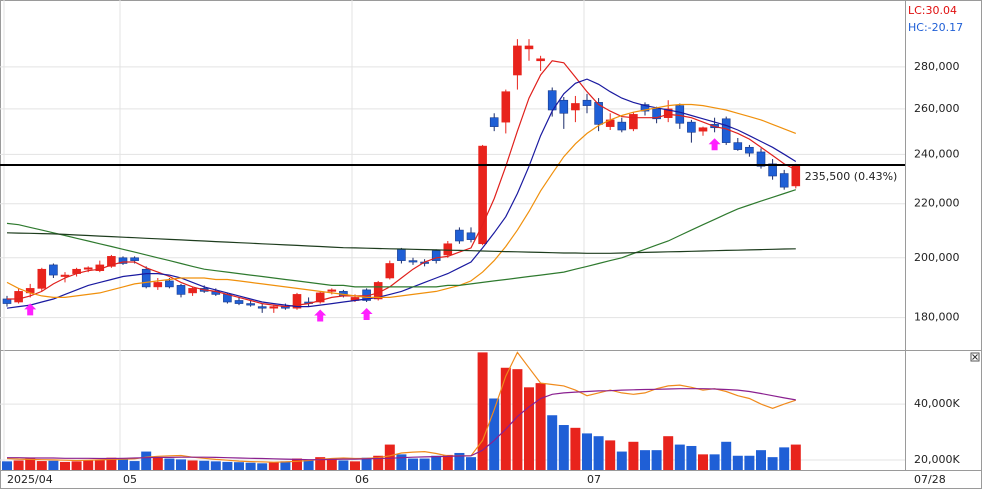 This screenshot has width=982, height=489. I want to click on moving-average-line, so click(401, 424).